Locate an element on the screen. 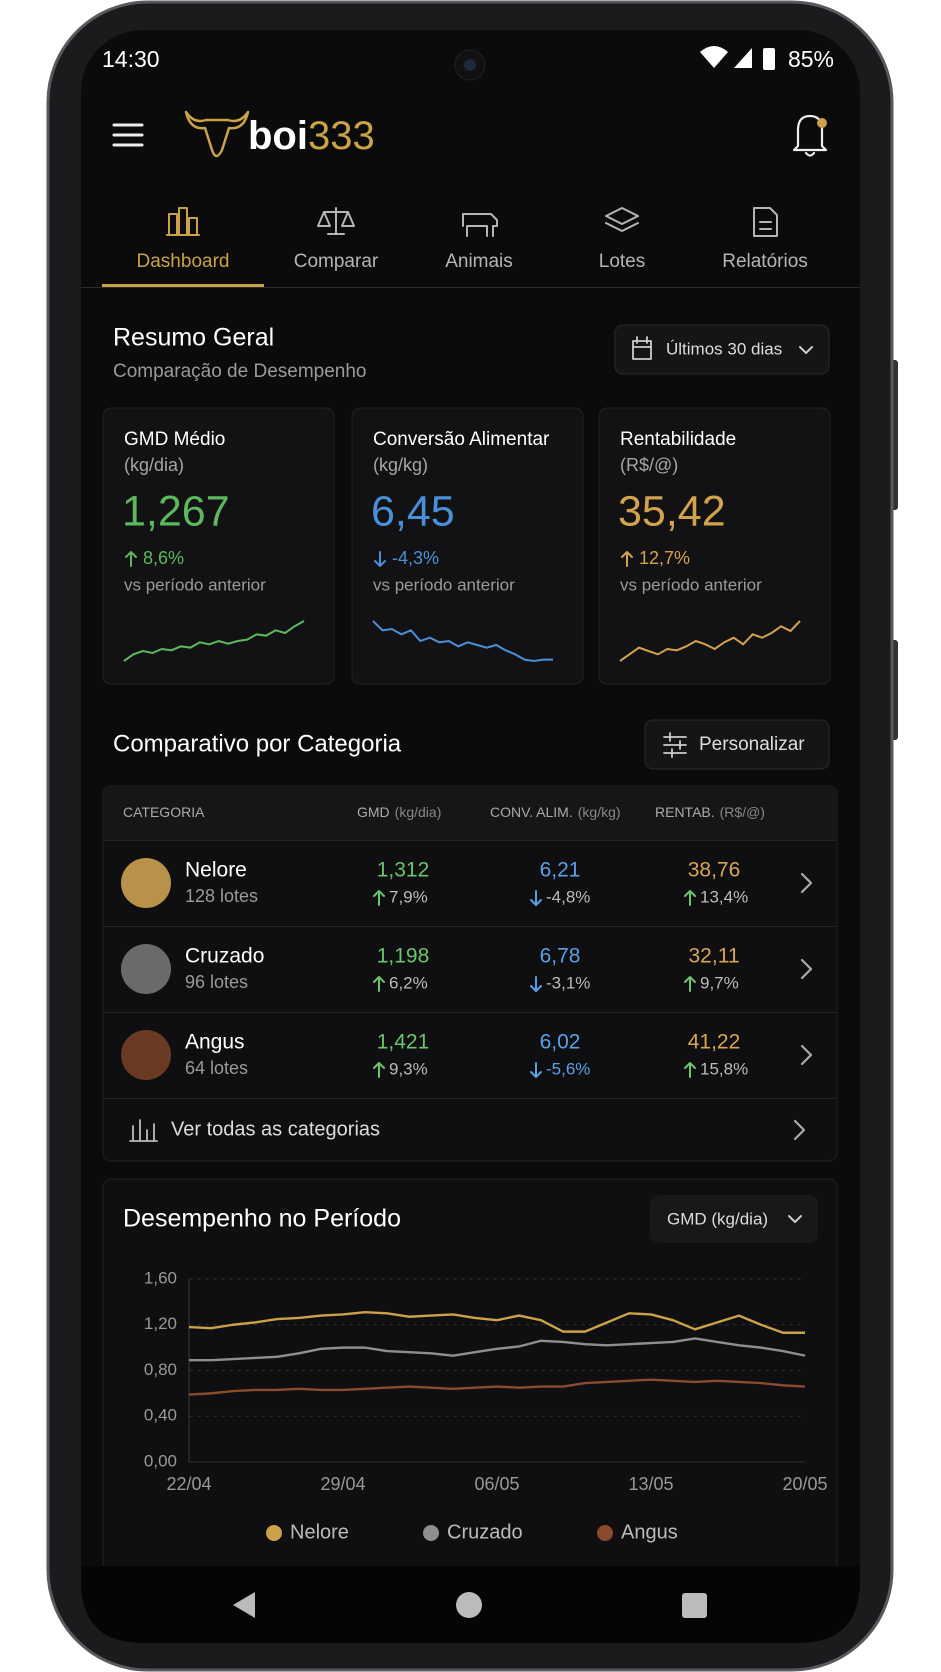  period-filter is located at coordinates (722, 349).